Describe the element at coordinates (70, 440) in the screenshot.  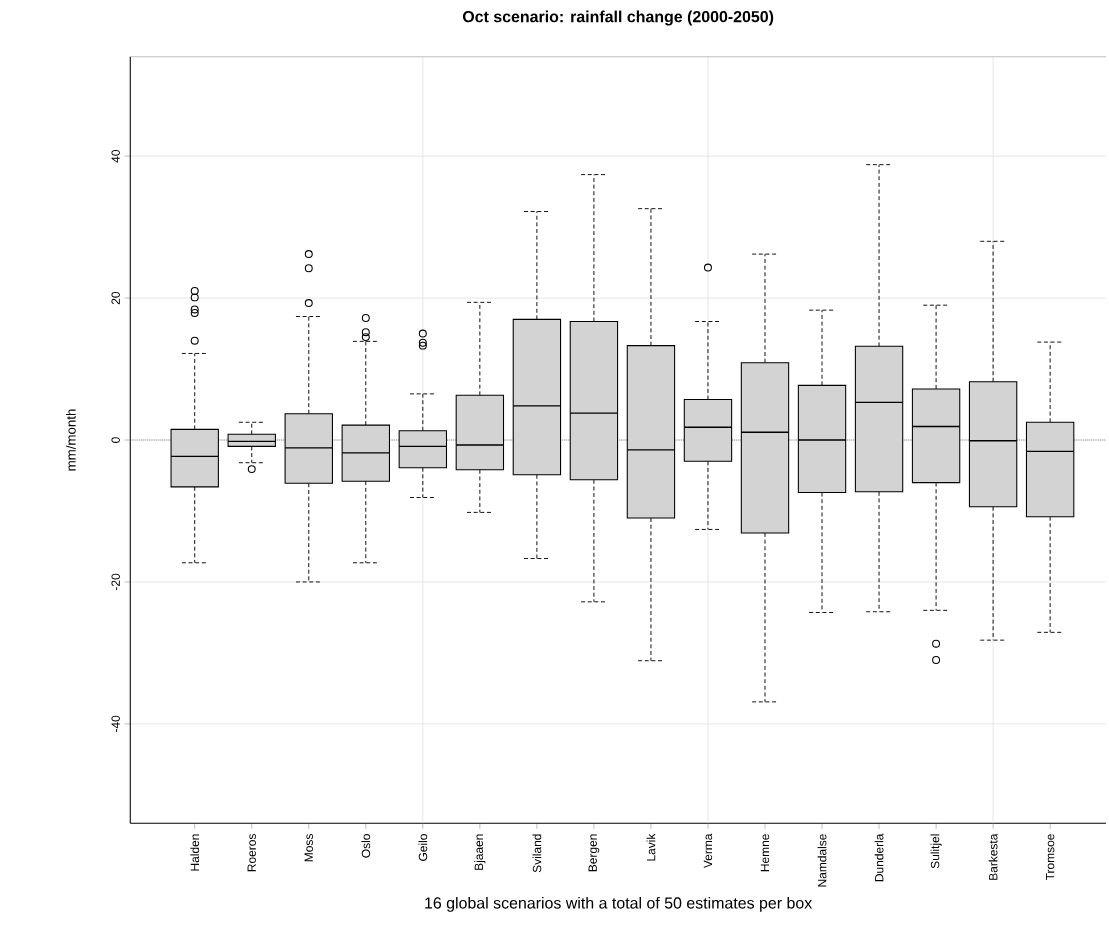
I see `y-axis-title: mm/month` at that location.